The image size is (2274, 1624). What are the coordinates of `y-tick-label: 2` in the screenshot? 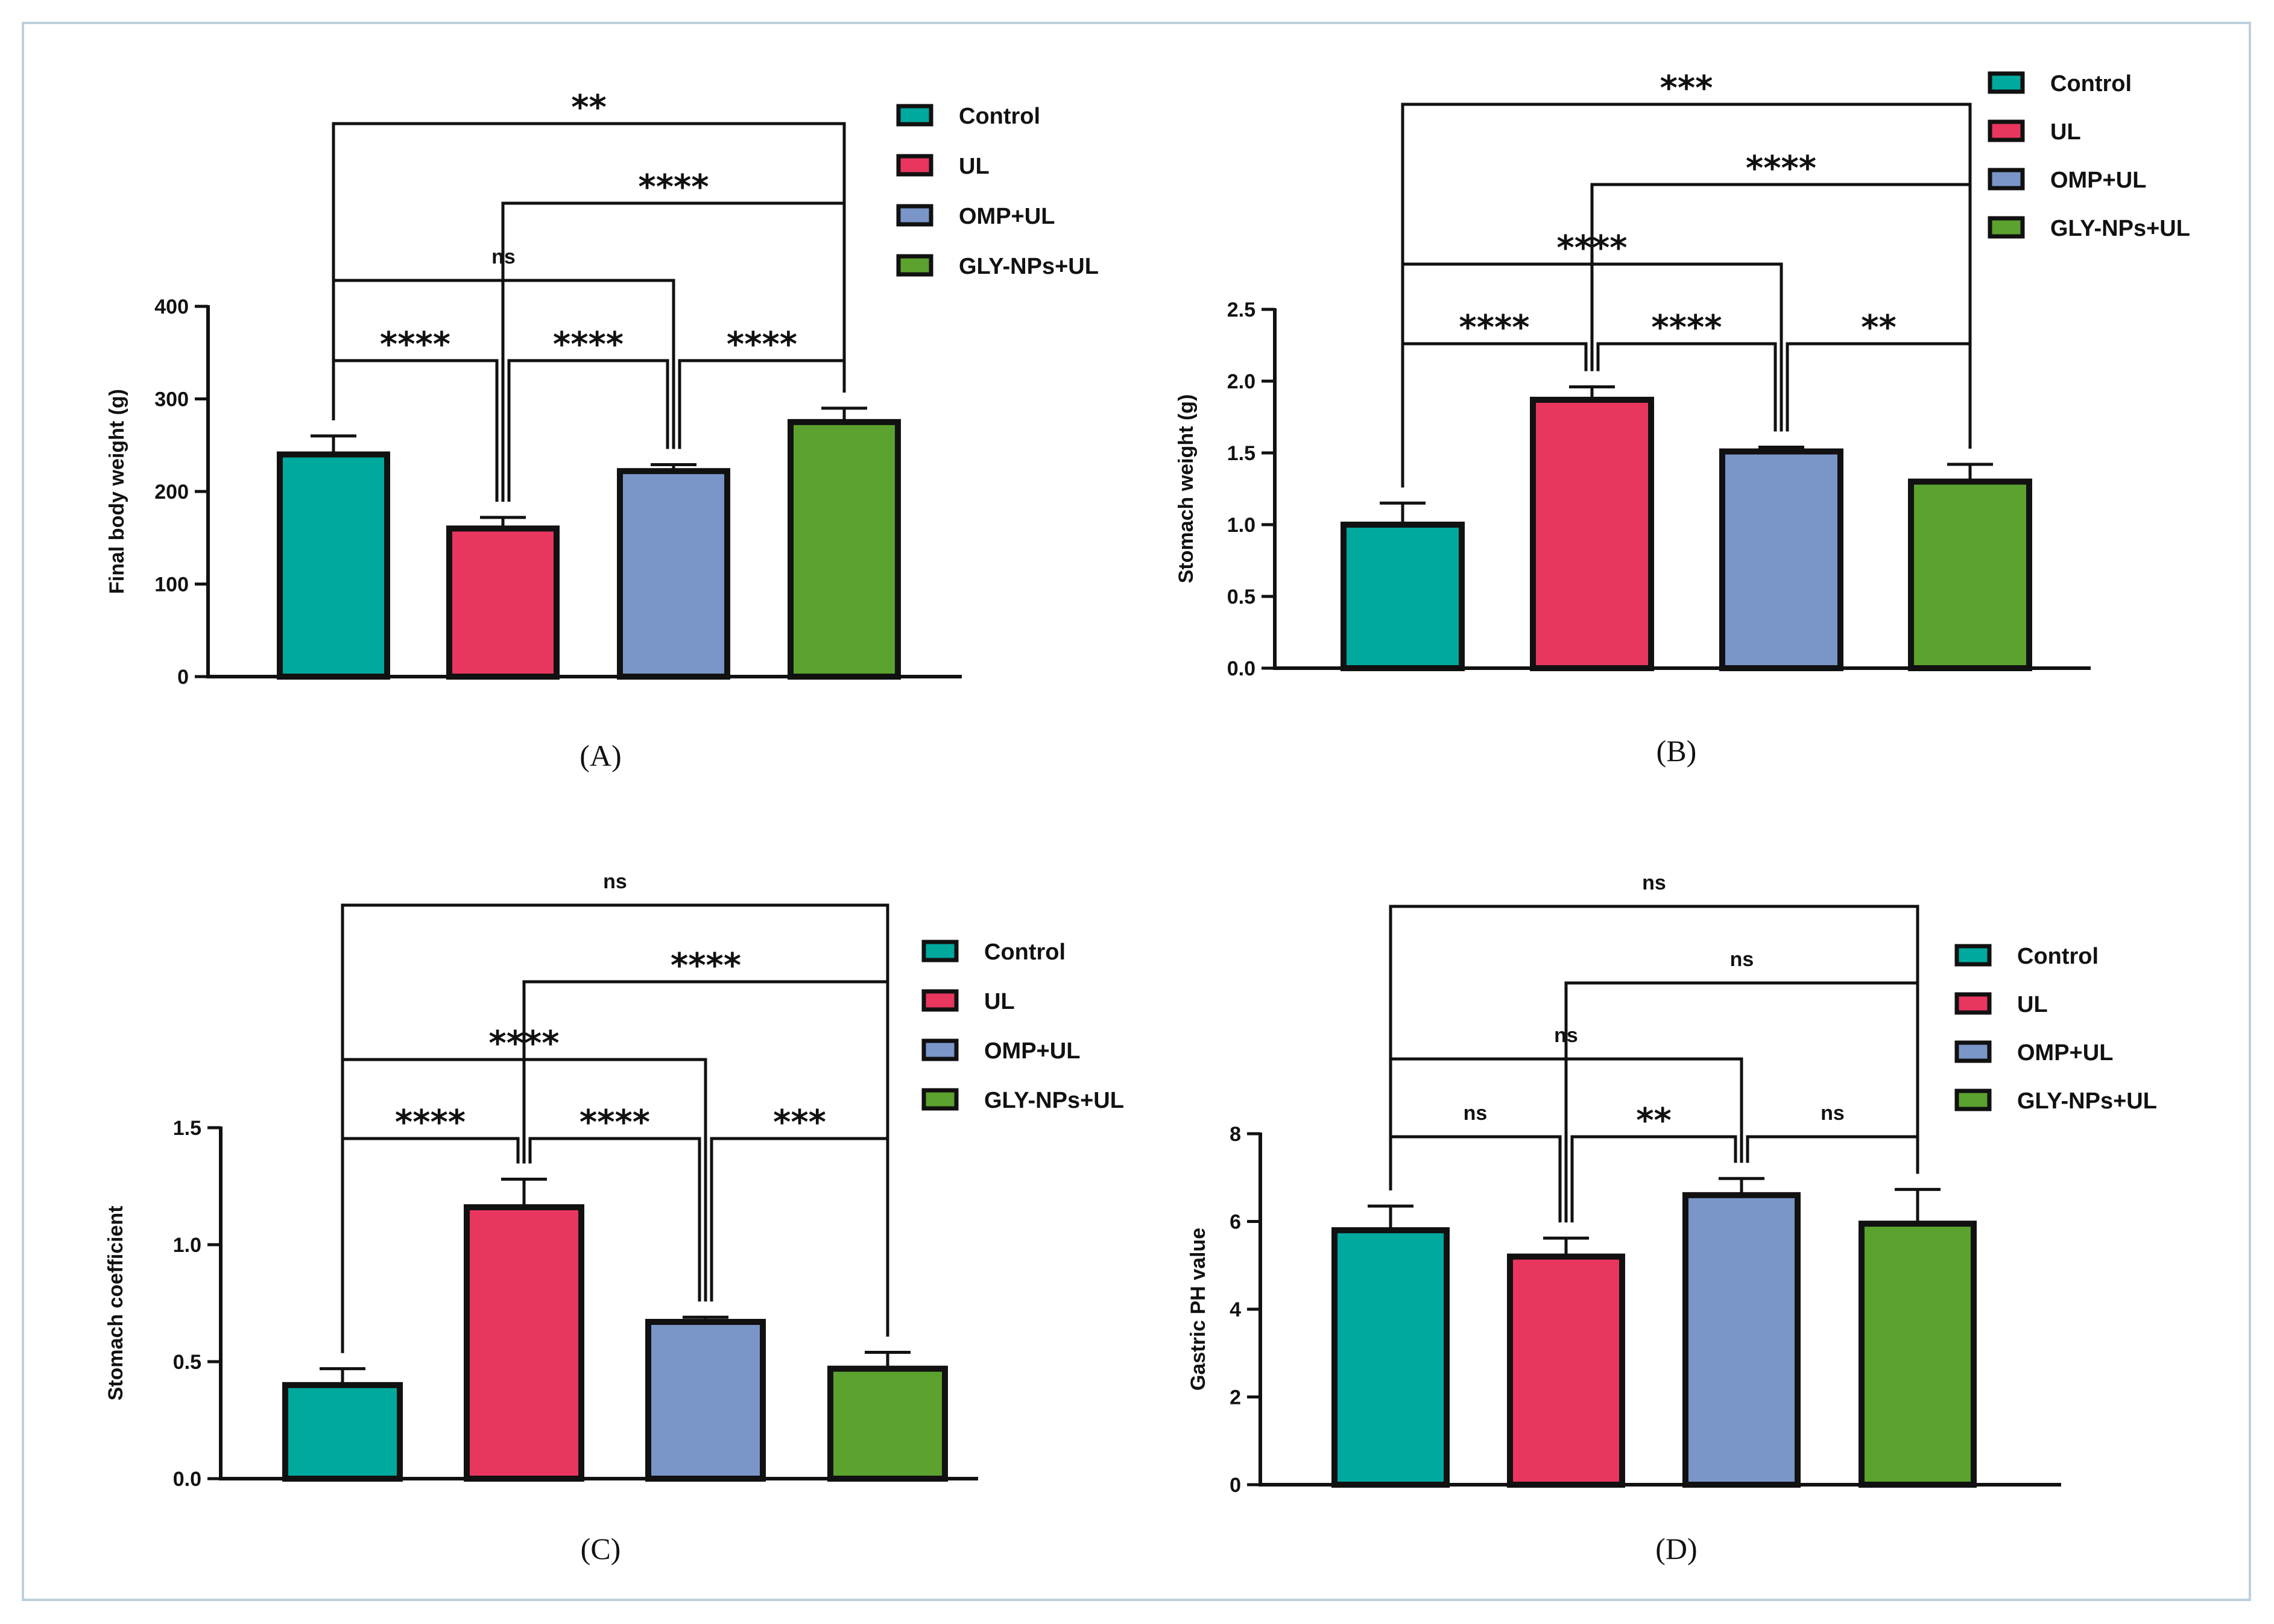 It's located at (1235, 1397).